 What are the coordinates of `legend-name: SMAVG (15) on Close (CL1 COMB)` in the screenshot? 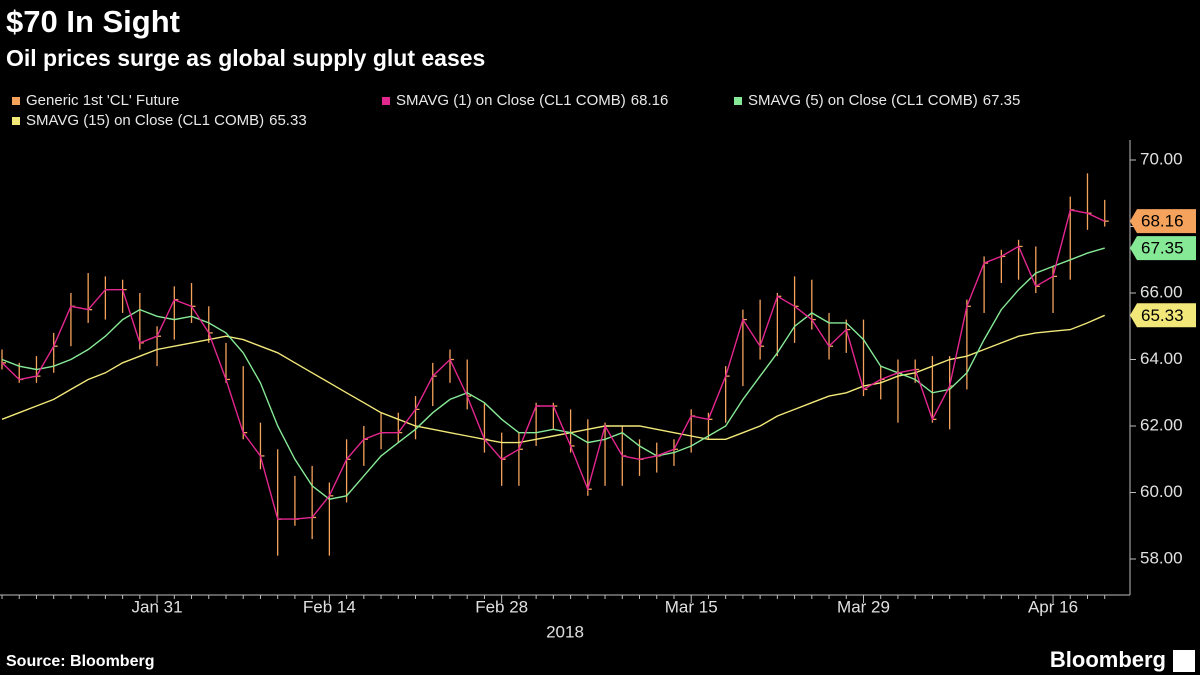 It's located at (145, 120).